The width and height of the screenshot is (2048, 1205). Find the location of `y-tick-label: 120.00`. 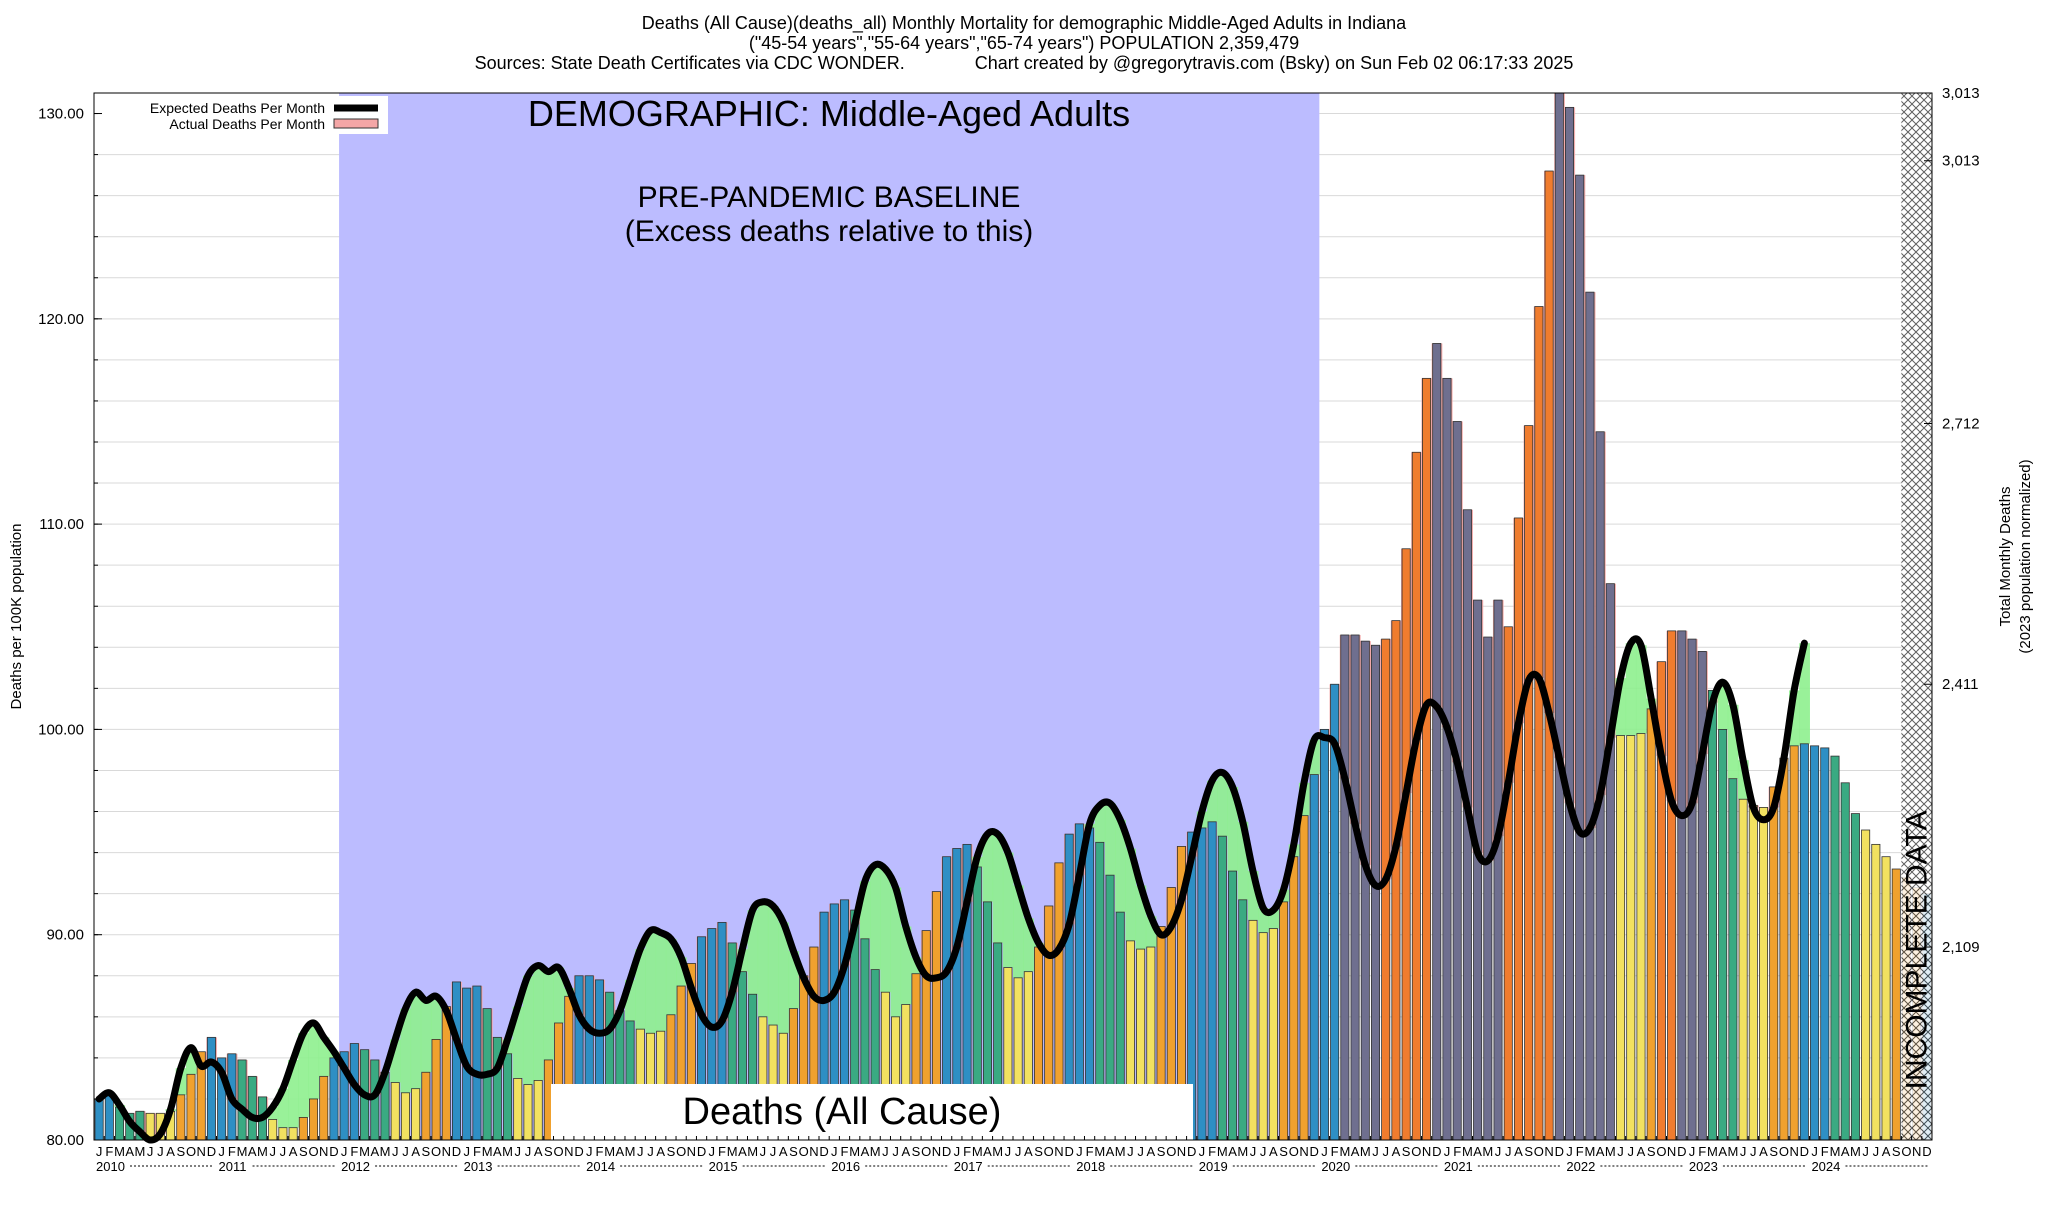

y-tick-label: 120.00 is located at coordinates (61, 319).